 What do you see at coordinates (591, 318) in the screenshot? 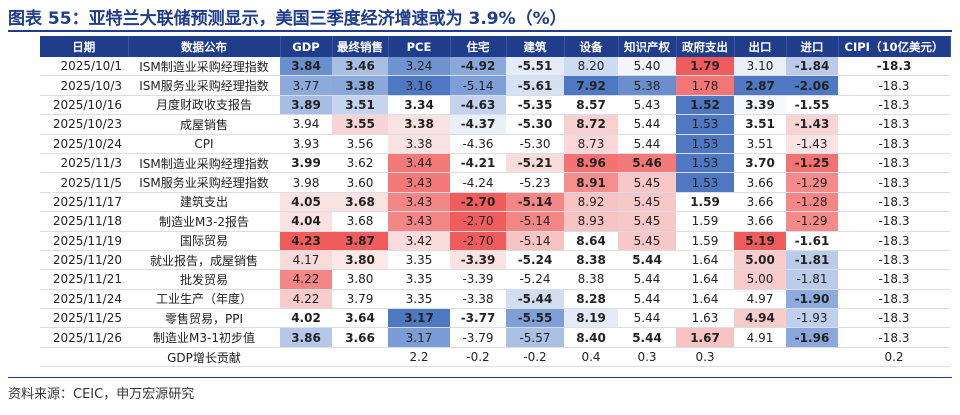
I see `value-cell: 8.19` at bounding box center [591, 318].